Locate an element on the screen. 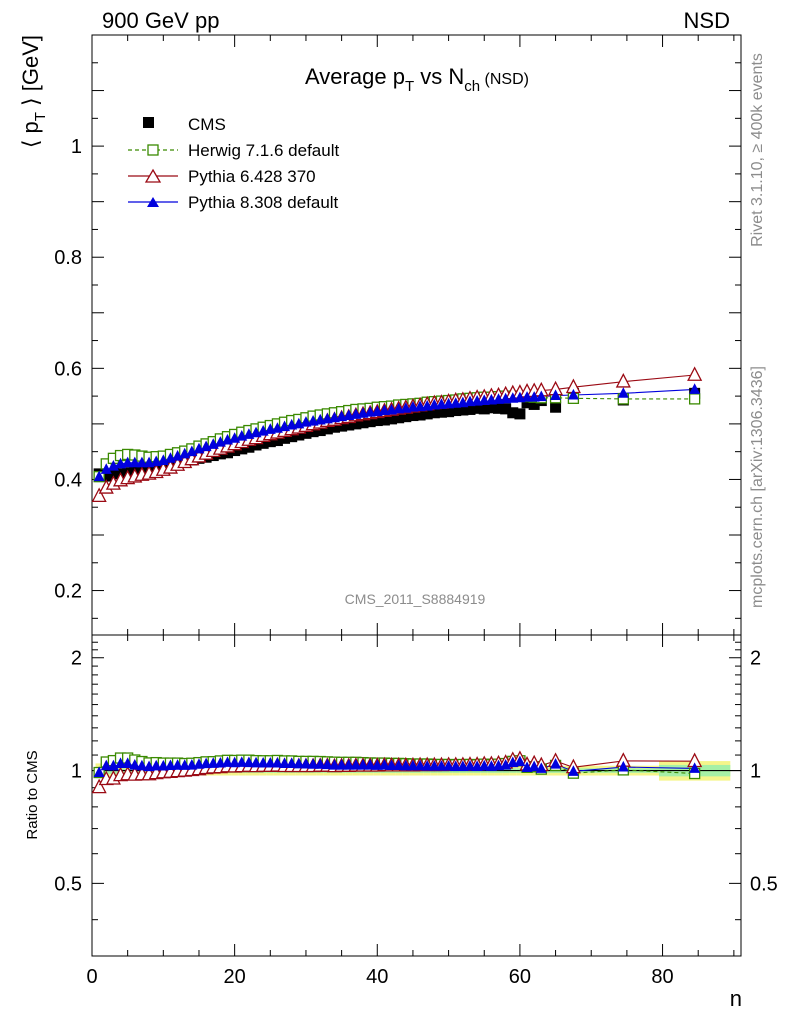 This screenshot has height=1024, width=786. main-series-group is located at coordinates (397, 434).